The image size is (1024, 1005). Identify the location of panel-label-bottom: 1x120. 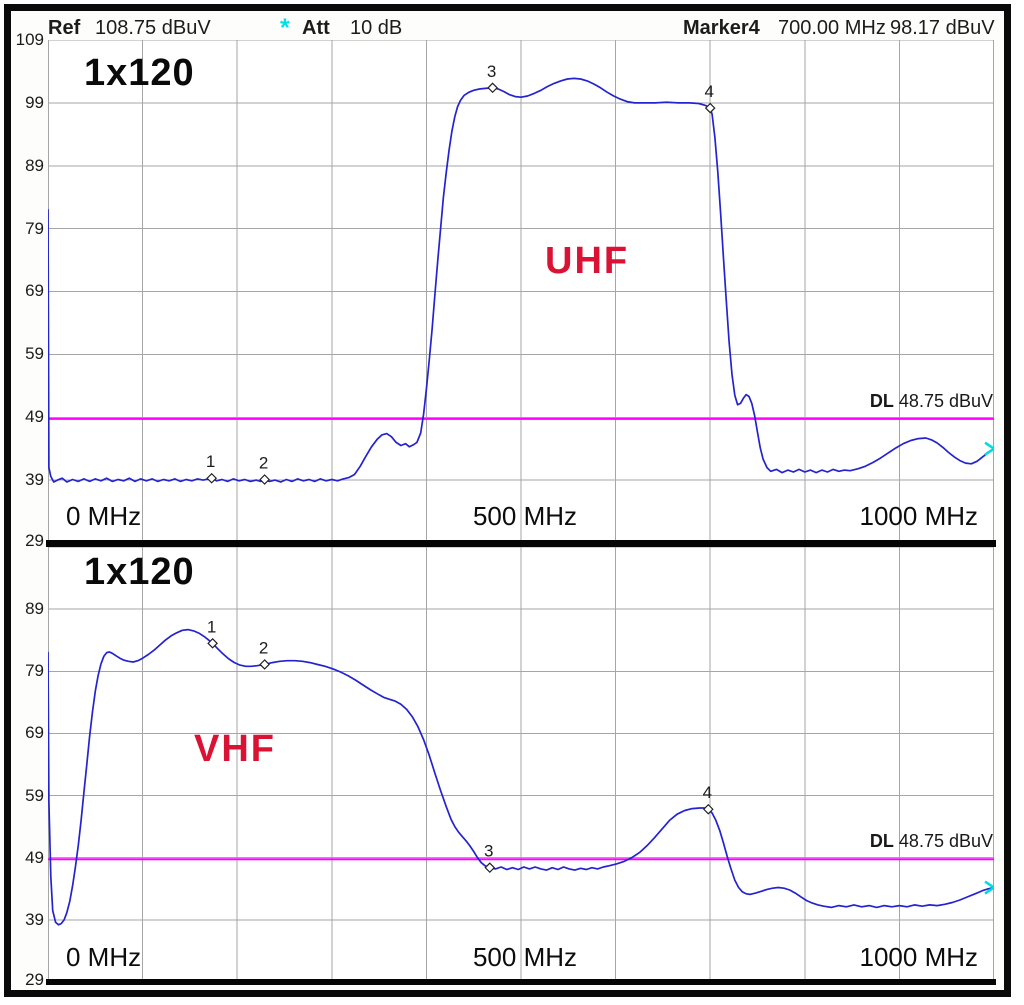
(139, 572).